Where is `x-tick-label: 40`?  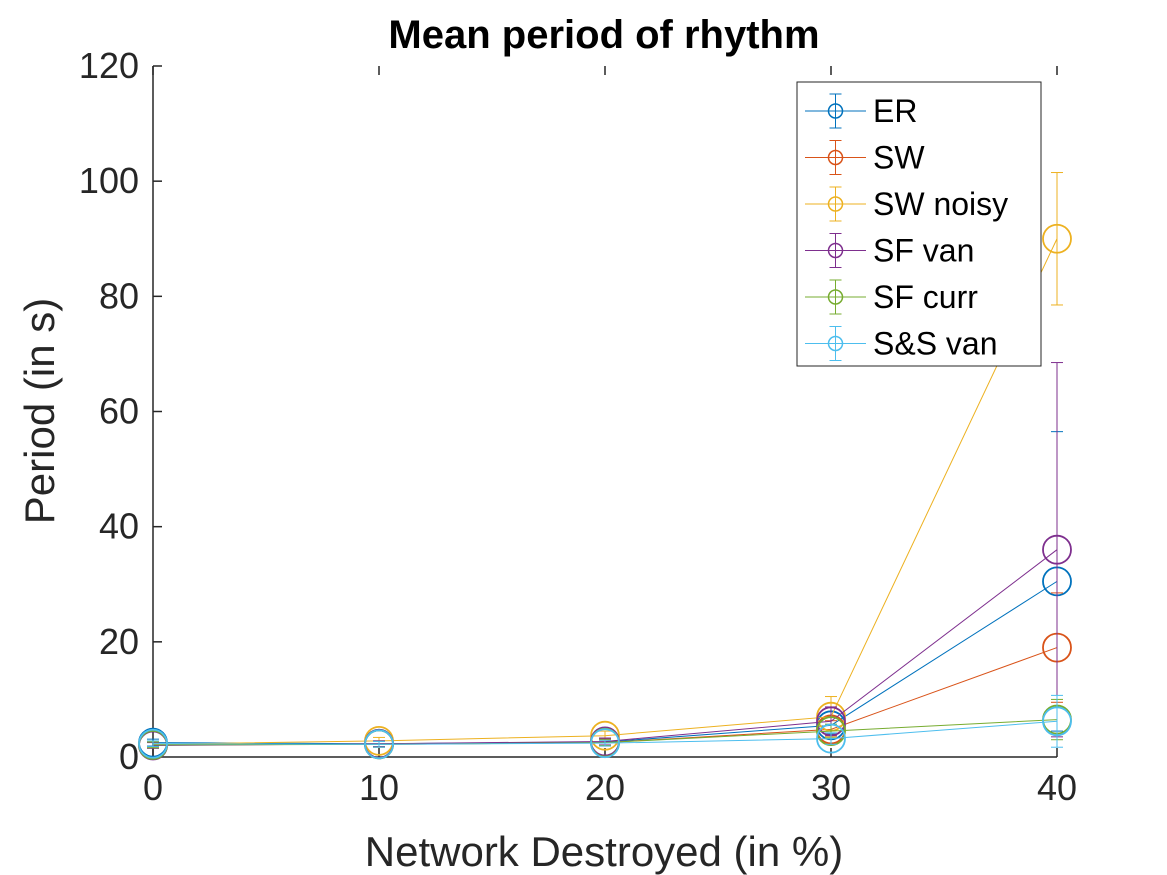 x-tick-label: 40 is located at coordinates (1057, 787).